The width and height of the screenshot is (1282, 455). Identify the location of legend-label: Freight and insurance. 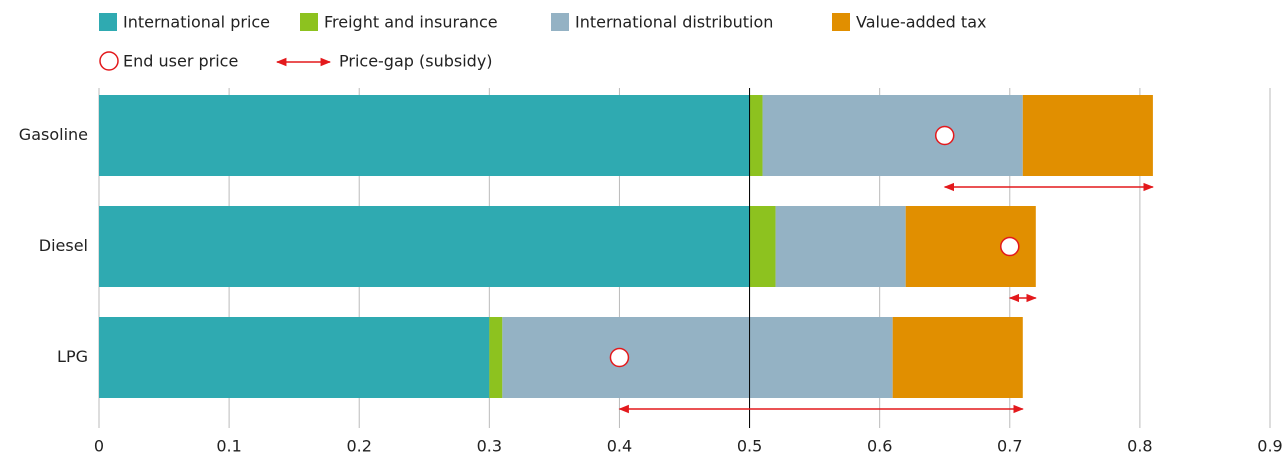
(411, 22).